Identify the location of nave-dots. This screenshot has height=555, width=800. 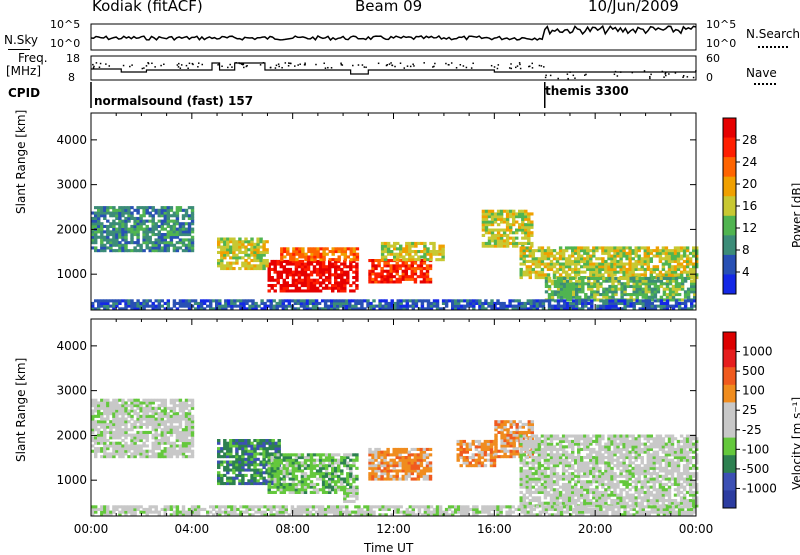
(394, 70).